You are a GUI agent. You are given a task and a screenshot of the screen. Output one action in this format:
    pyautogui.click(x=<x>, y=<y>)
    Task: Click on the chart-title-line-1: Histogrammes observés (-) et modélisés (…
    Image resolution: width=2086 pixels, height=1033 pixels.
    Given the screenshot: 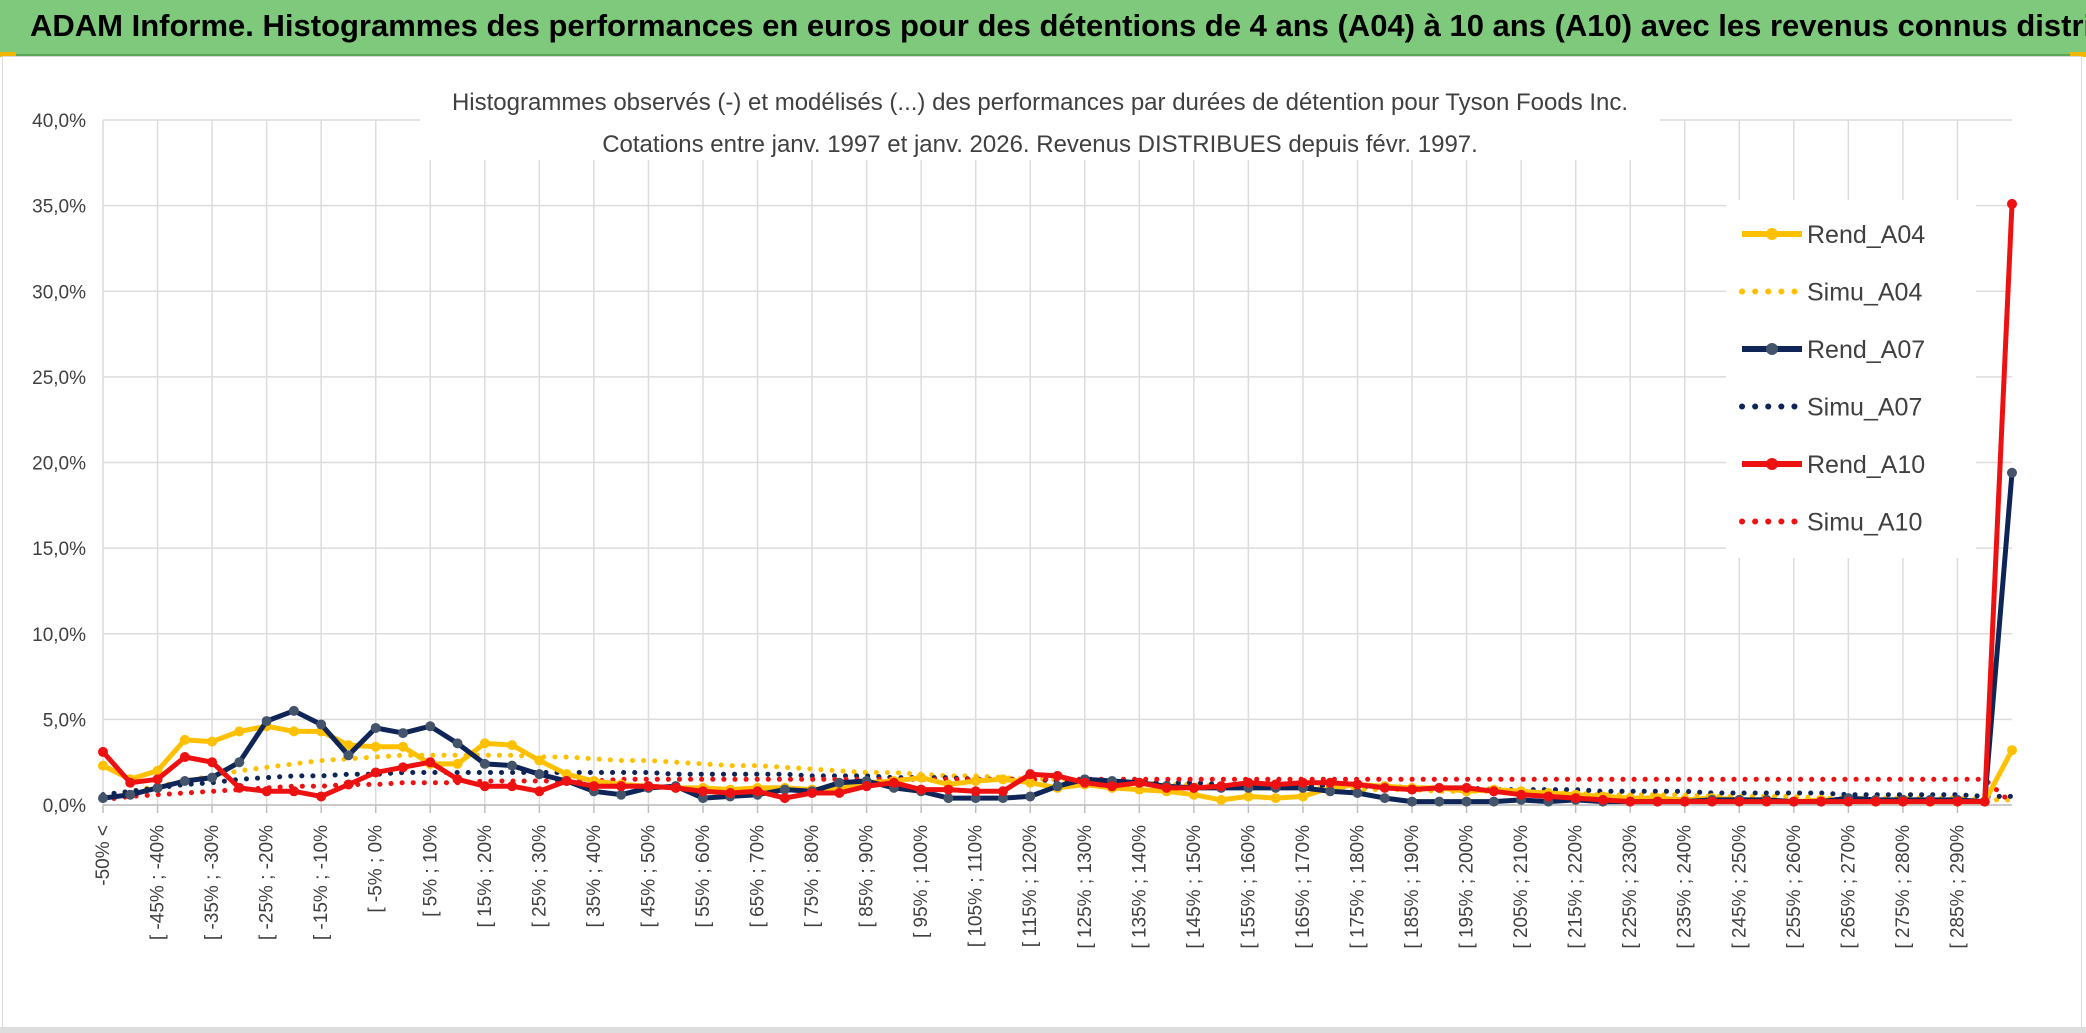 What is the action you would take?
    pyautogui.click(x=1040, y=102)
    